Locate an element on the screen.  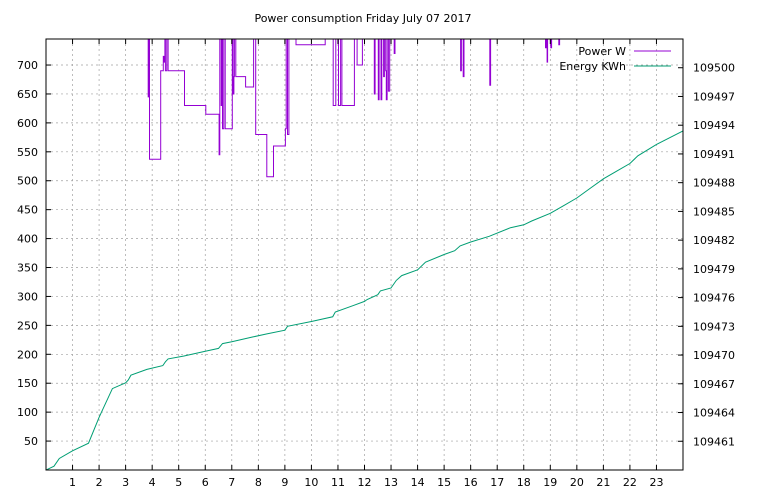
x-tick-label: 10 is located at coordinates (311, 482).